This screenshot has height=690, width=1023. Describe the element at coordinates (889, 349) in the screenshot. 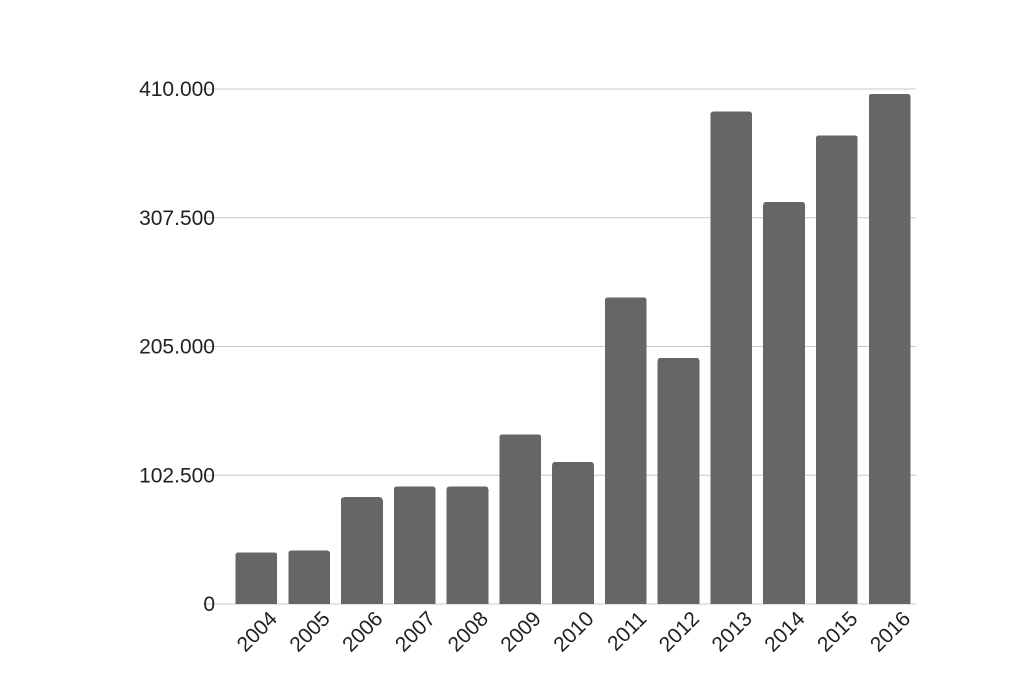

I see `bar-2016` at that location.